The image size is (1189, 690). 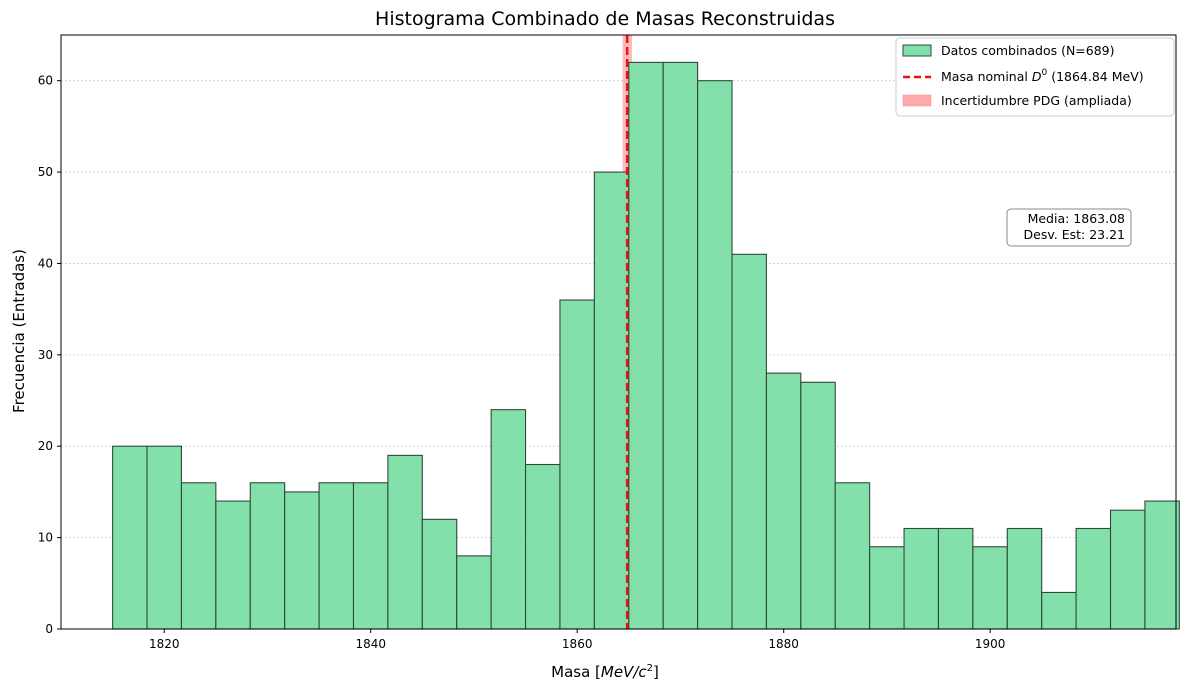 What do you see at coordinates (917, 100) in the screenshot?
I see `legend-swatch-band` at bounding box center [917, 100].